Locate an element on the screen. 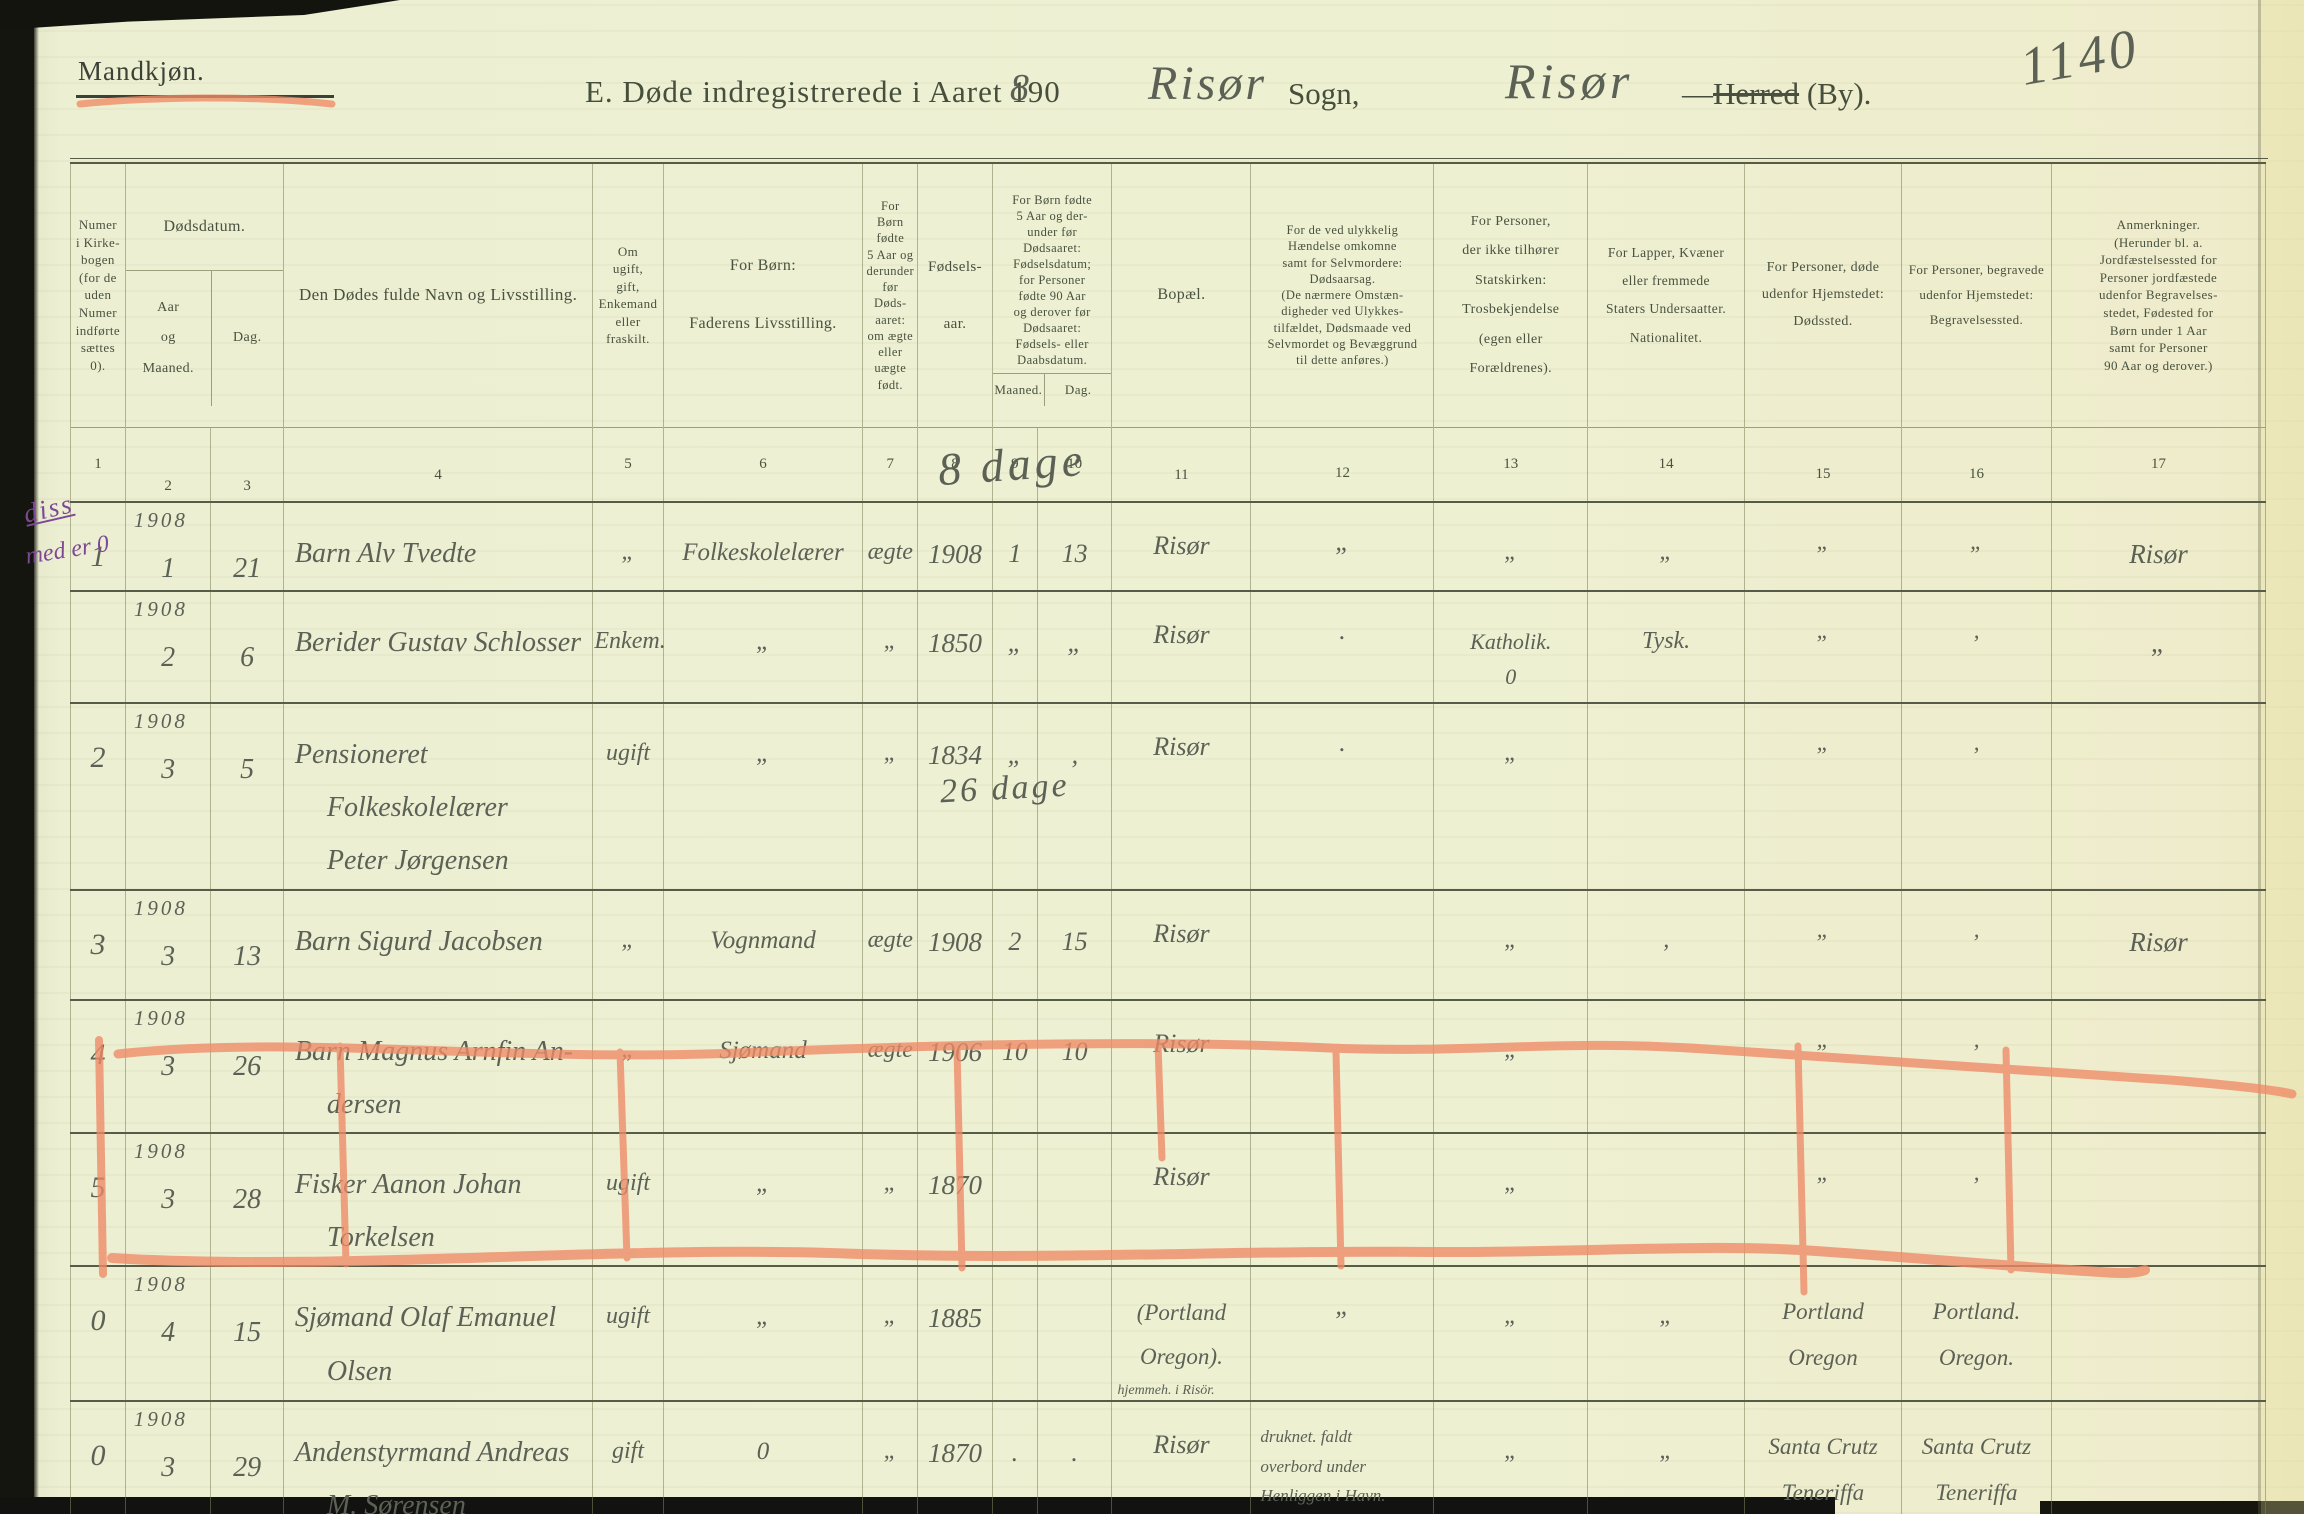  cell-r6-c16: ‚ is located at coordinates (1976, 1200).